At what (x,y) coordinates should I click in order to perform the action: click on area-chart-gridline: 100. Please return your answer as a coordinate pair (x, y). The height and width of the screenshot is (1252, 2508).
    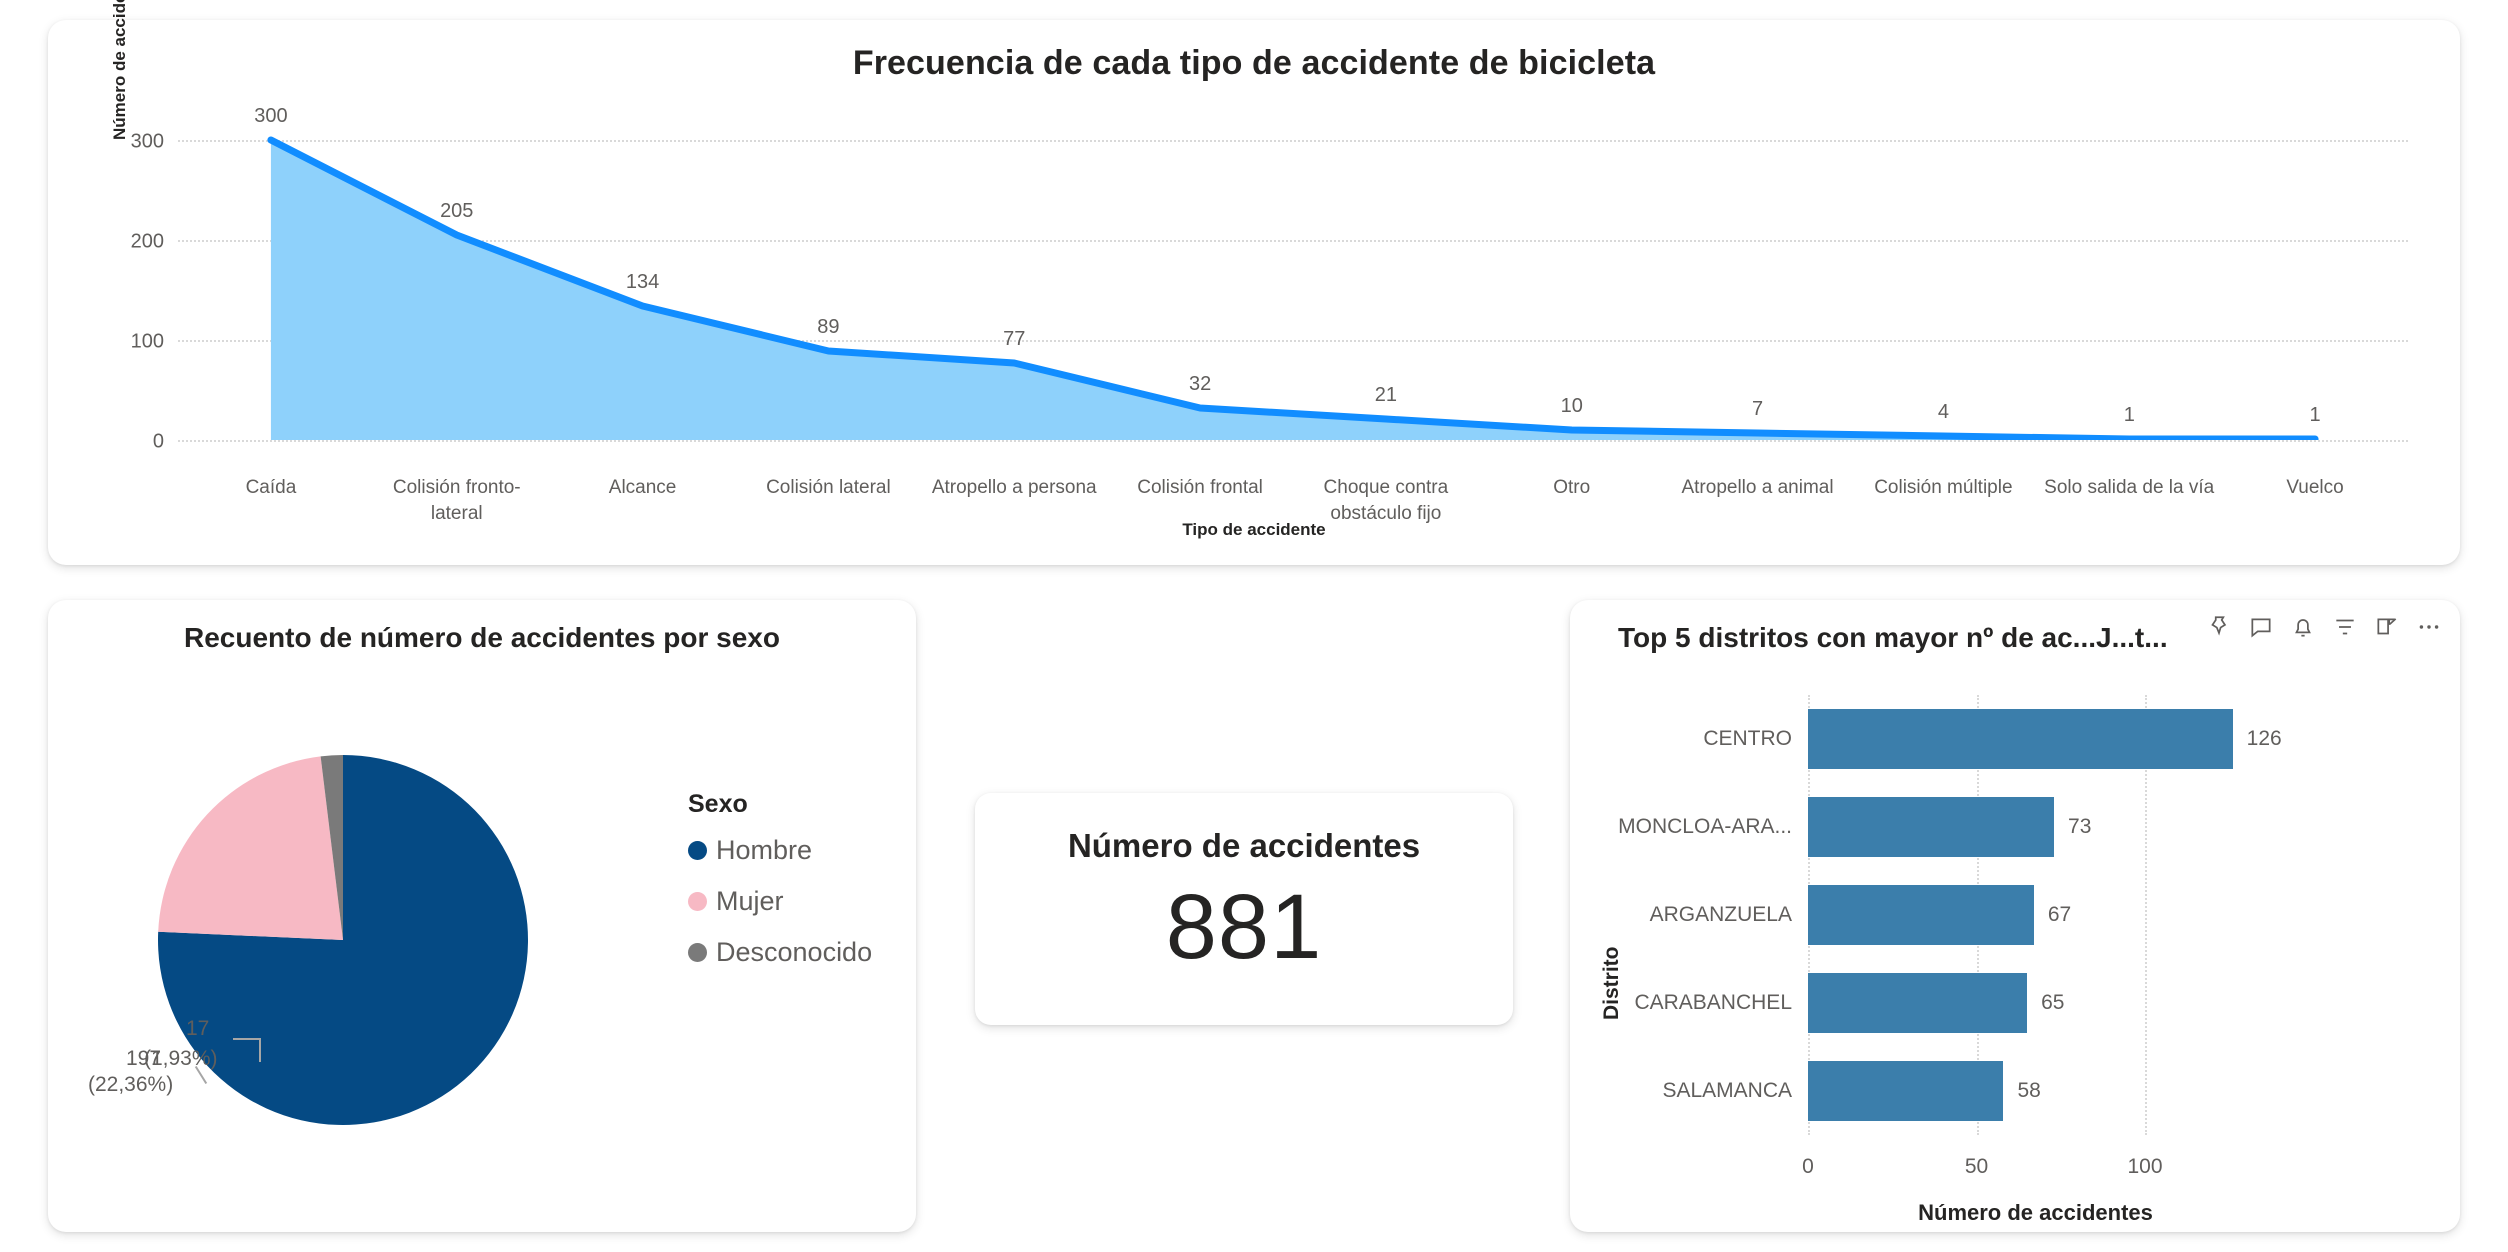
    Looking at the image, I should click on (1269, 342).